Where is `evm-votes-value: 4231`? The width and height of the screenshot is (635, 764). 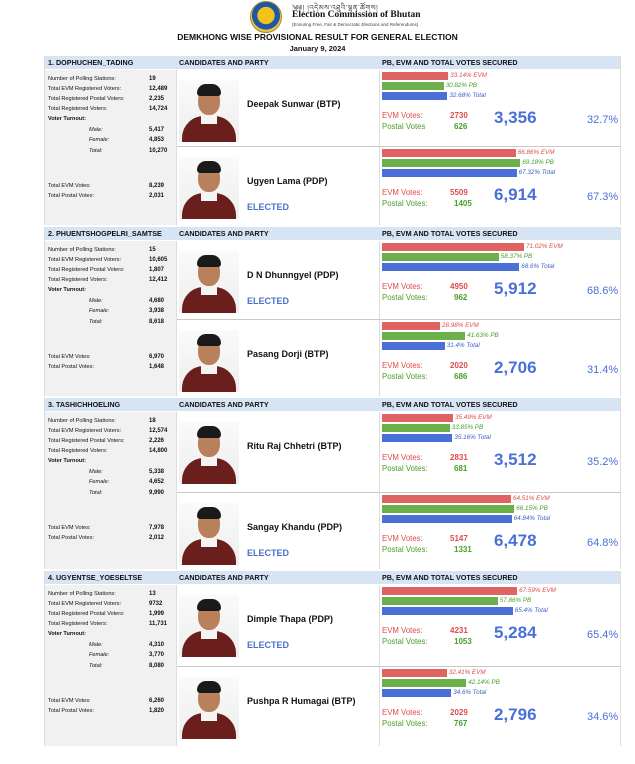 evm-votes-value: 4231 is located at coordinates (459, 630).